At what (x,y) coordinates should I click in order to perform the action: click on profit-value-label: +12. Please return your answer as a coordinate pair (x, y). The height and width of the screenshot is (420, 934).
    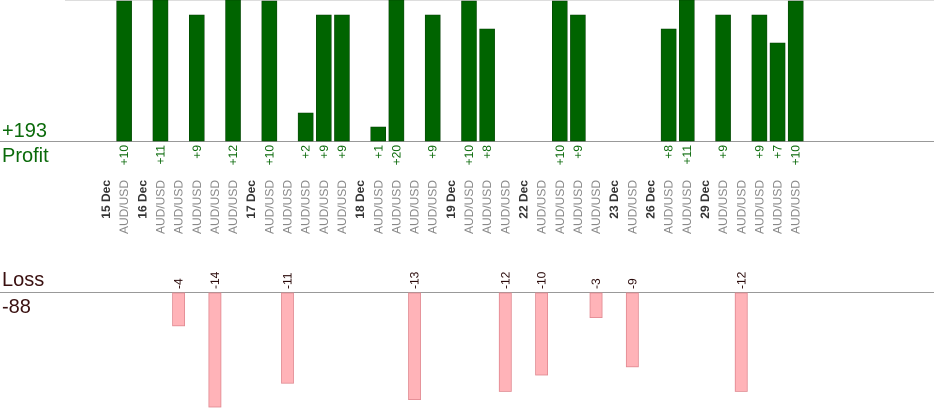
    Looking at the image, I should click on (233, 155).